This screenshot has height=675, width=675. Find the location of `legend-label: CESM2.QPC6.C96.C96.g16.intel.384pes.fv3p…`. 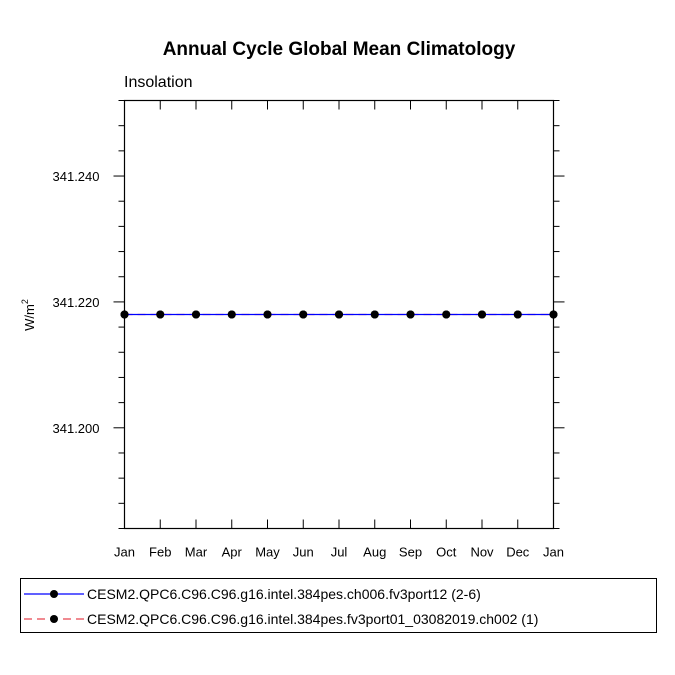

legend-label: CESM2.QPC6.C96.C96.g16.intel.384pes.fv3p… is located at coordinates (312, 619).